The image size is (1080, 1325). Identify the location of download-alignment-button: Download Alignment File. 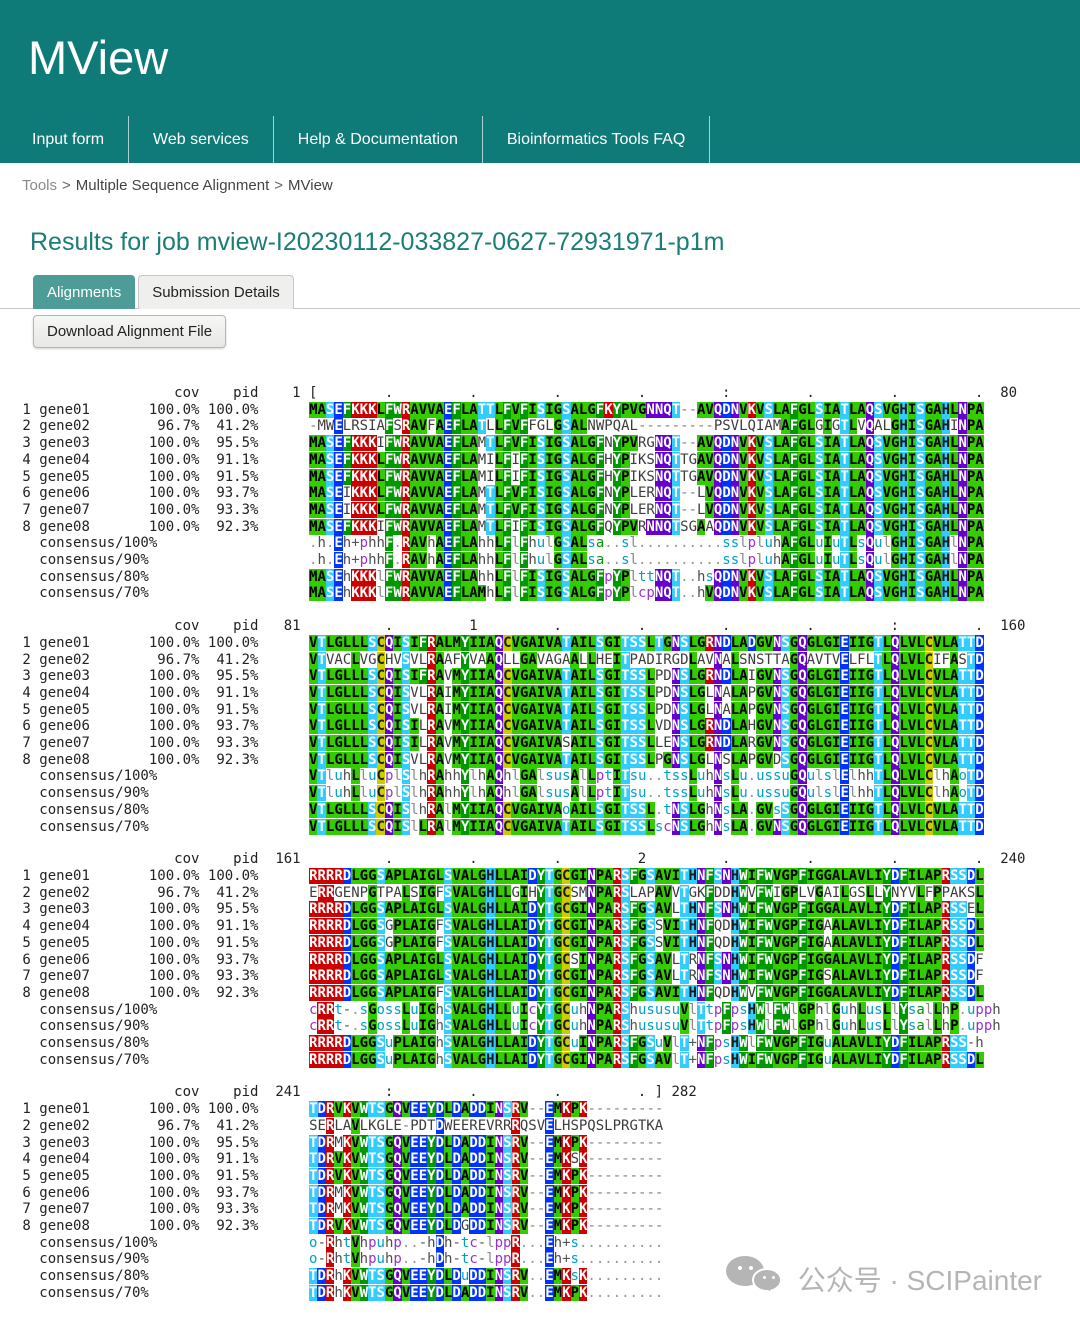
(130, 331).